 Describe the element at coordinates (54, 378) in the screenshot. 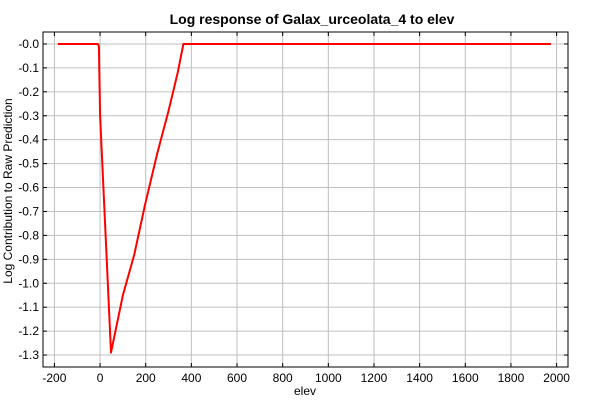

I see `x-tick-label: -200` at that location.